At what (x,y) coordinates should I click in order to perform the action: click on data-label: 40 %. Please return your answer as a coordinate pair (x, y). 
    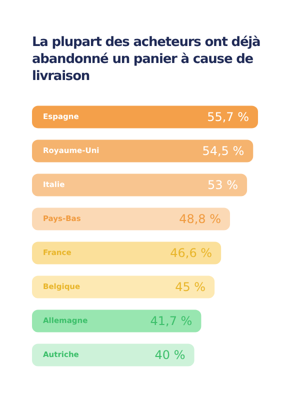
    Looking at the image, I should click on (170, 355).